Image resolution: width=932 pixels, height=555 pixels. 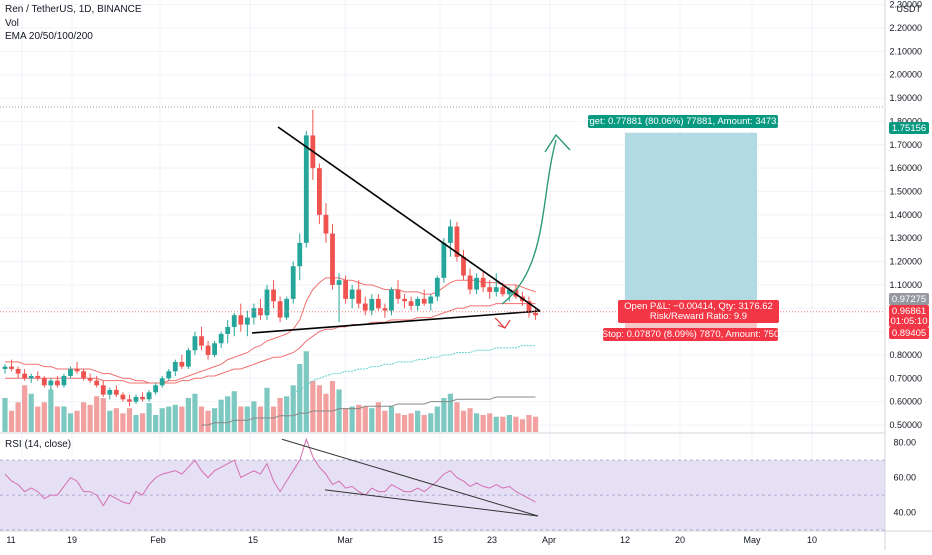 What do you see at coordinates (396, 322) in the screenshot?
I see `trendline-lower` at bounding box center [396, 322].